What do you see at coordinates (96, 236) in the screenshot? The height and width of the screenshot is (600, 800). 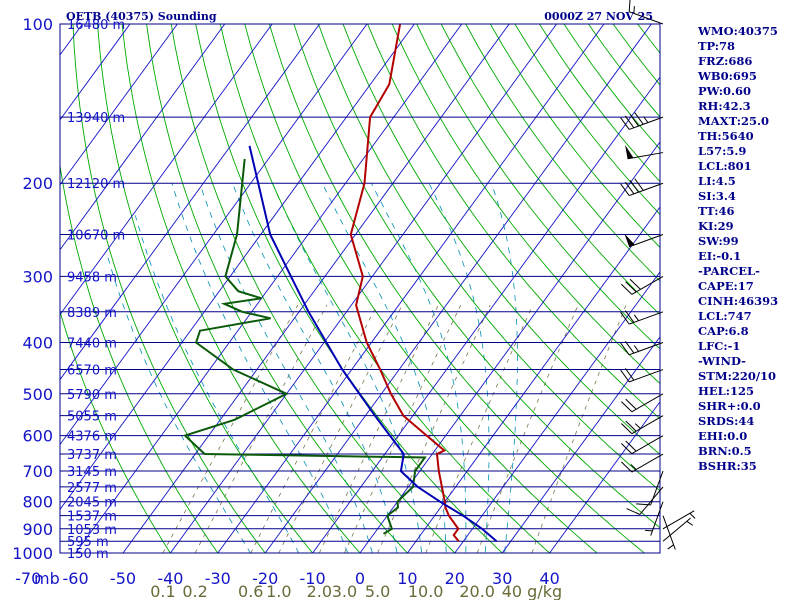 I see `height-label: 10670 m` at bounding box center [96, 236].